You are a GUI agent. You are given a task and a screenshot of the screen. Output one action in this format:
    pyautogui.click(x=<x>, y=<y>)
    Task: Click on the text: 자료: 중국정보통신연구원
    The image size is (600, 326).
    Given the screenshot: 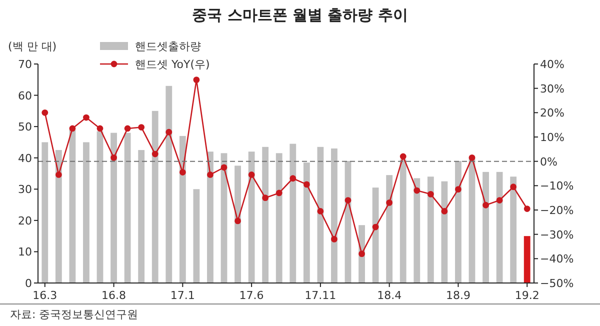 What is the action you would take?
    pyautogui.click(x=74, y=314)
    